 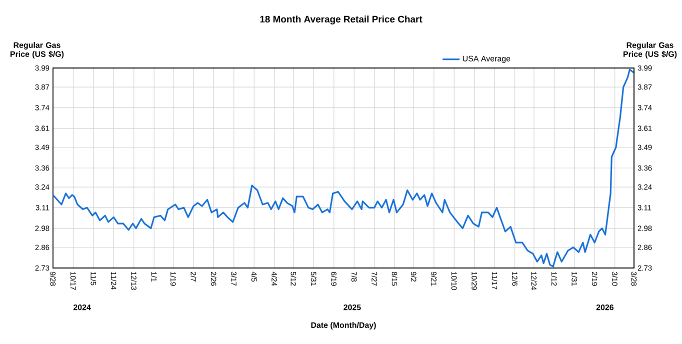 What do you see at coordinates (341, 20) in the screenshot?
I see `chart-title: 18 Month Average Retail Price Chart` at bounding box center [341, 20].